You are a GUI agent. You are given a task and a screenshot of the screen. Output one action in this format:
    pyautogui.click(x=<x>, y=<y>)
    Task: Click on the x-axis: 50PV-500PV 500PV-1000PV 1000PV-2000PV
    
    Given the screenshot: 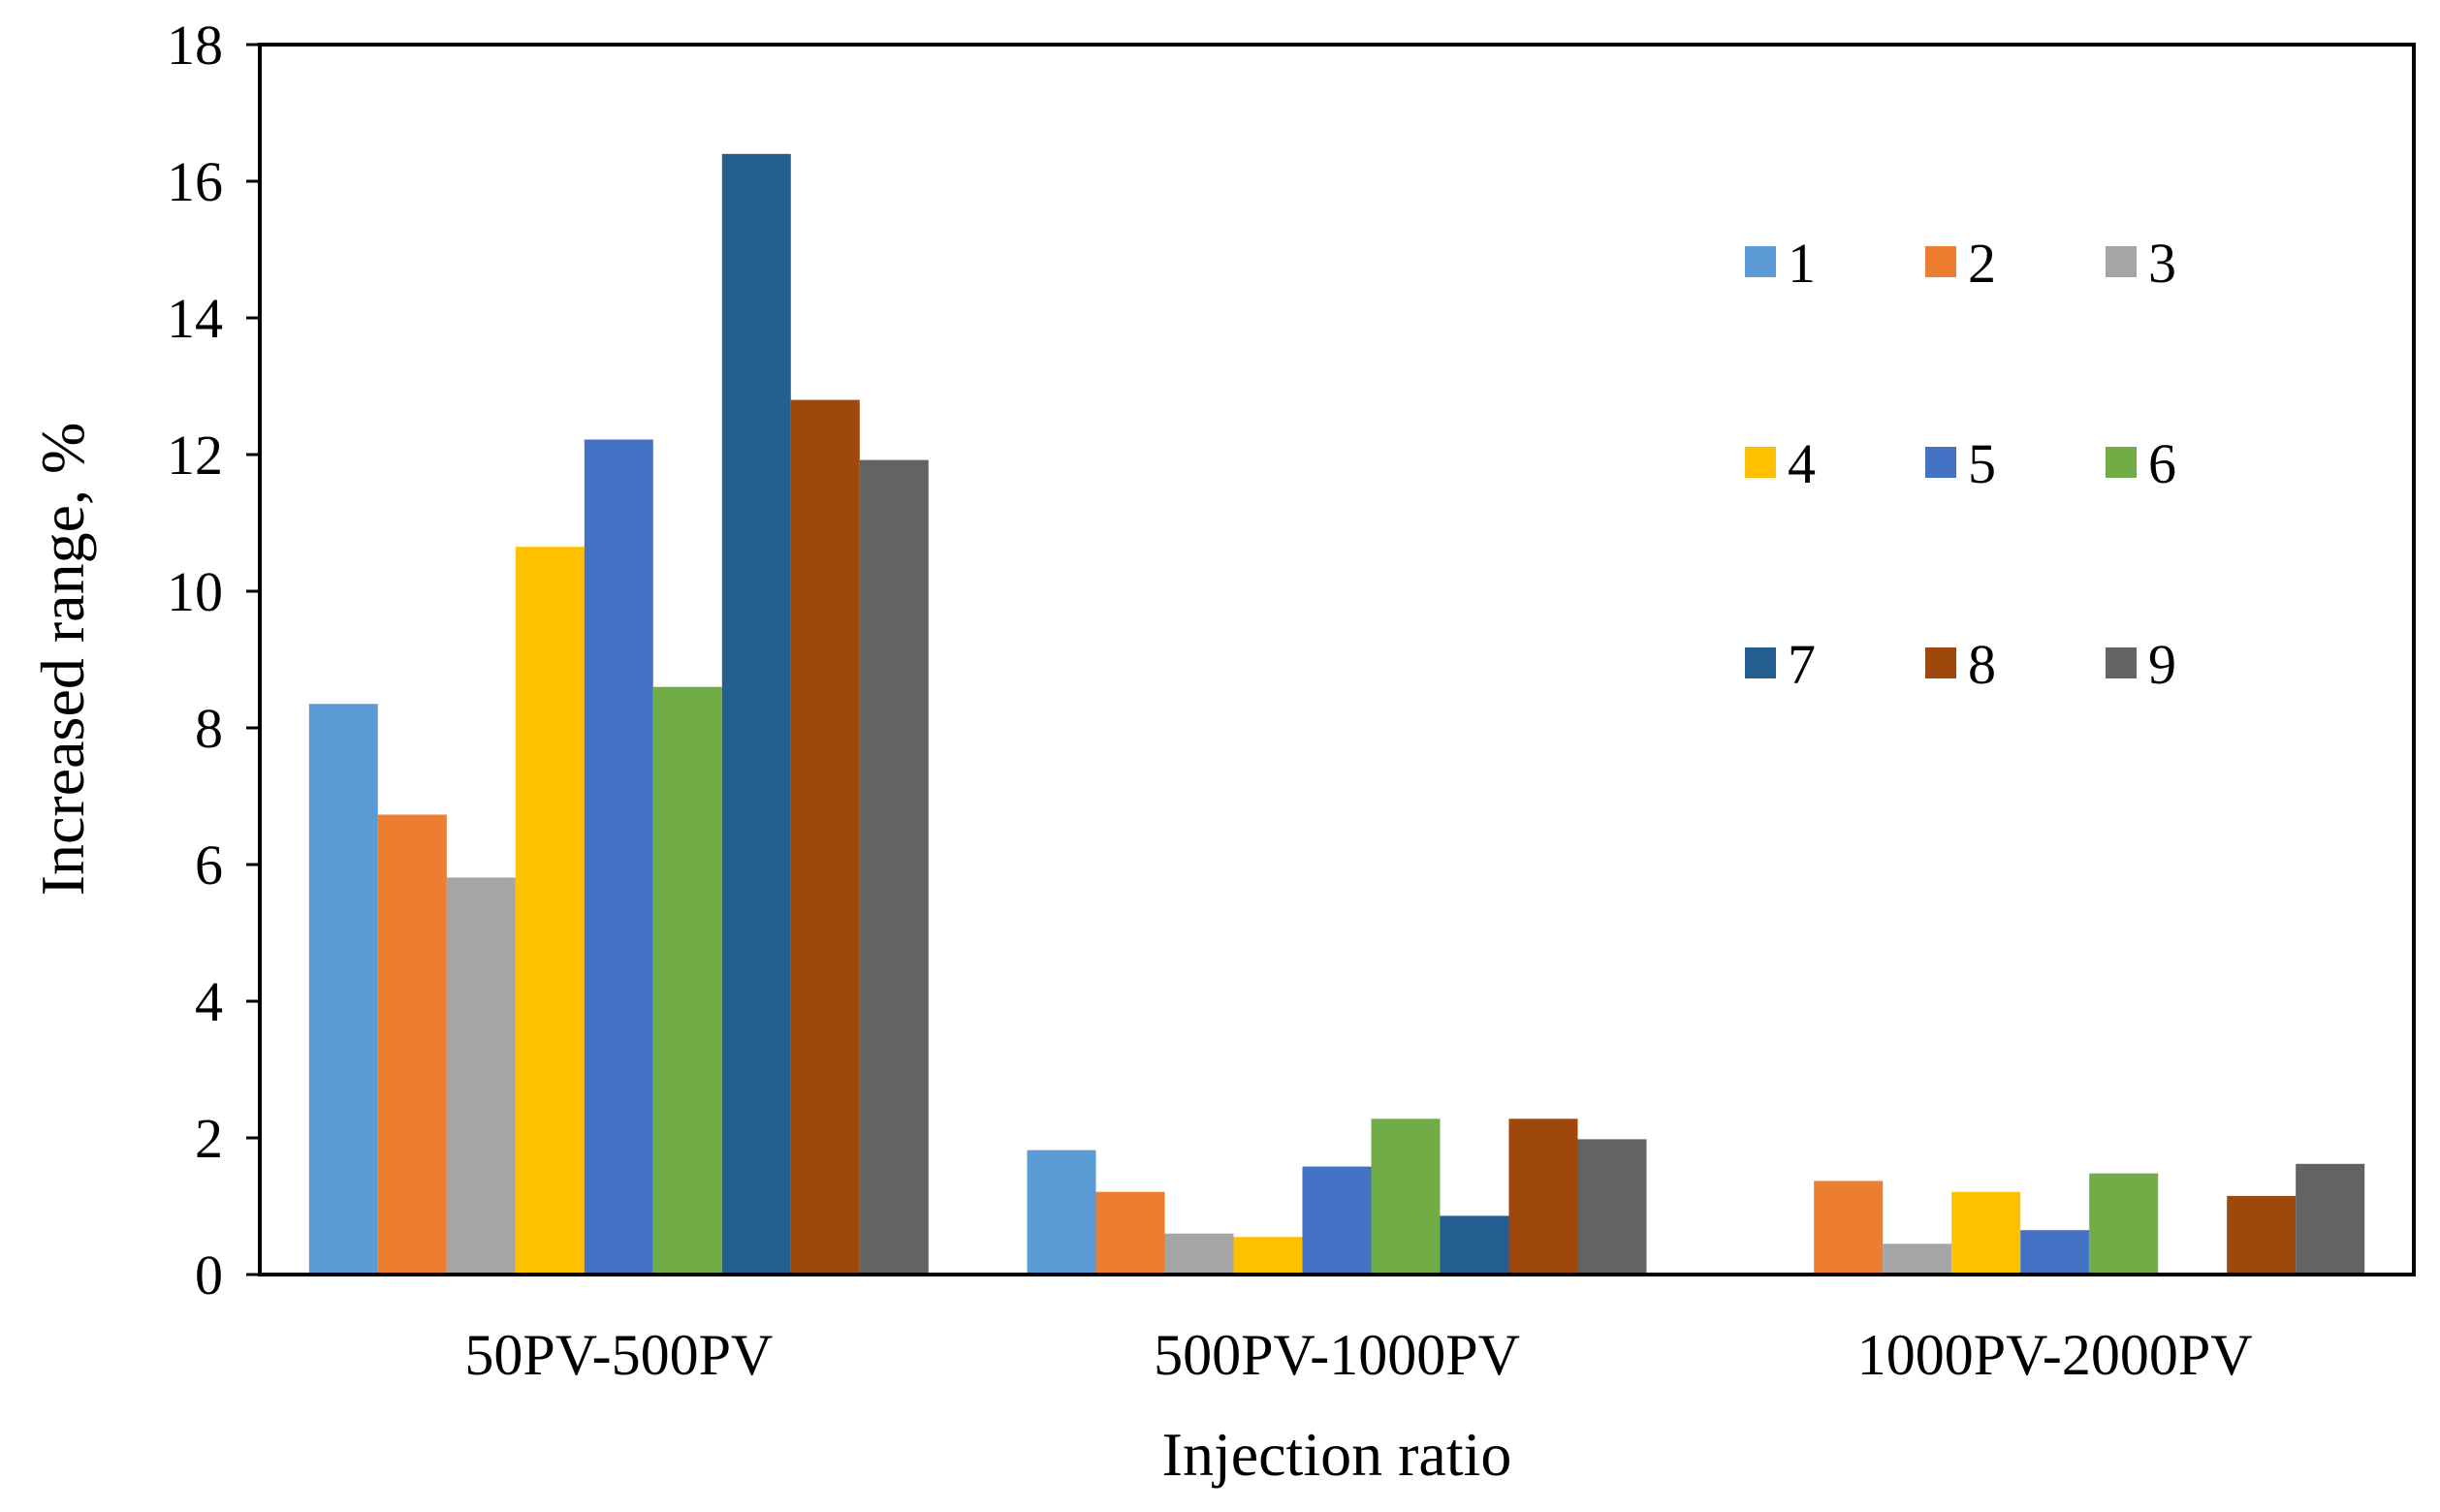 What is the action you would take?
    pyautogui.click(x=1358, y=1355)
    